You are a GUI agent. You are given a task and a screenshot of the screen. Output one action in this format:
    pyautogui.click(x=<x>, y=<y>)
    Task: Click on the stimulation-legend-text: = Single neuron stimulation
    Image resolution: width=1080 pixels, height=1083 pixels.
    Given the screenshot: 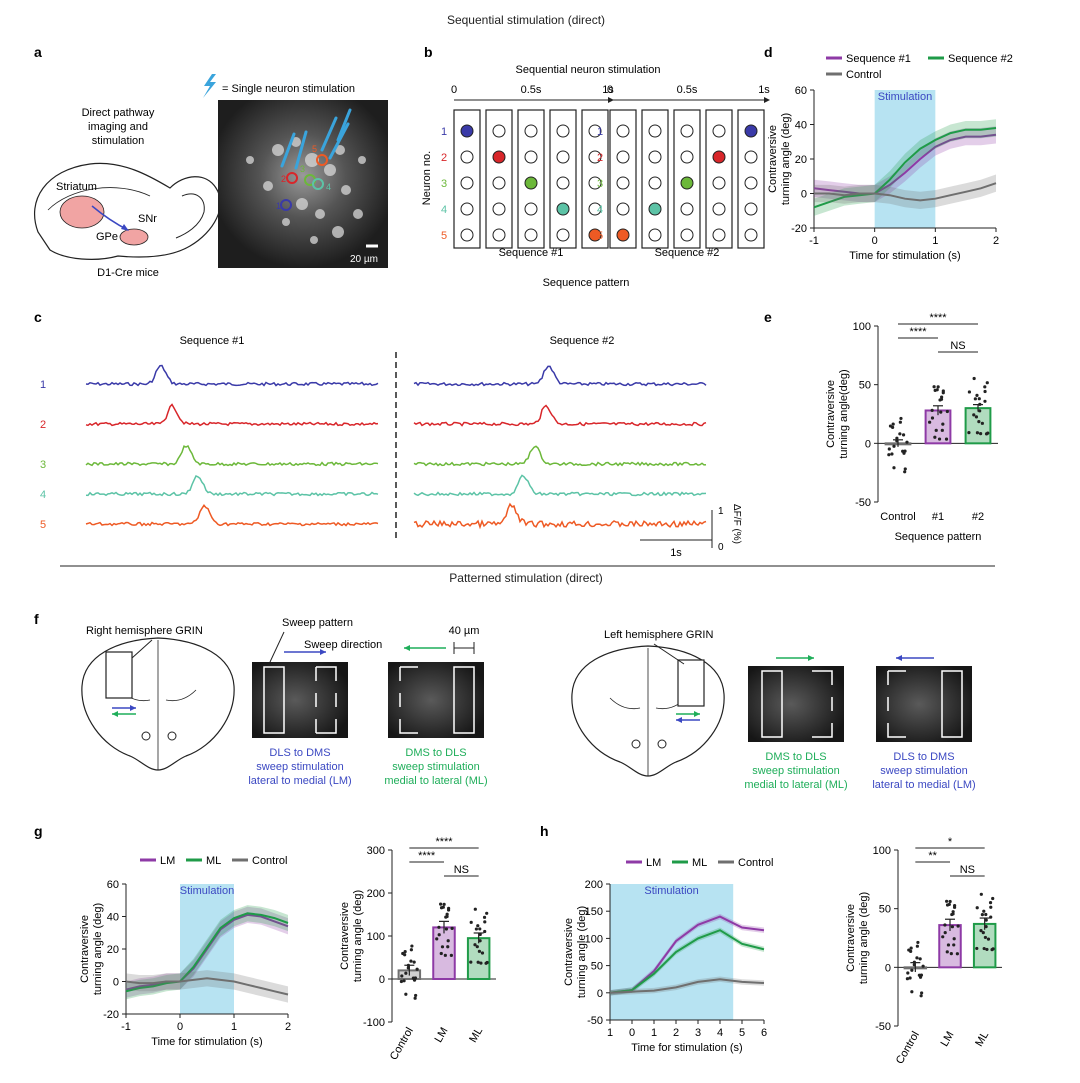 What is the action you would take?
    pyautogui.click(x=288, y=89)
    